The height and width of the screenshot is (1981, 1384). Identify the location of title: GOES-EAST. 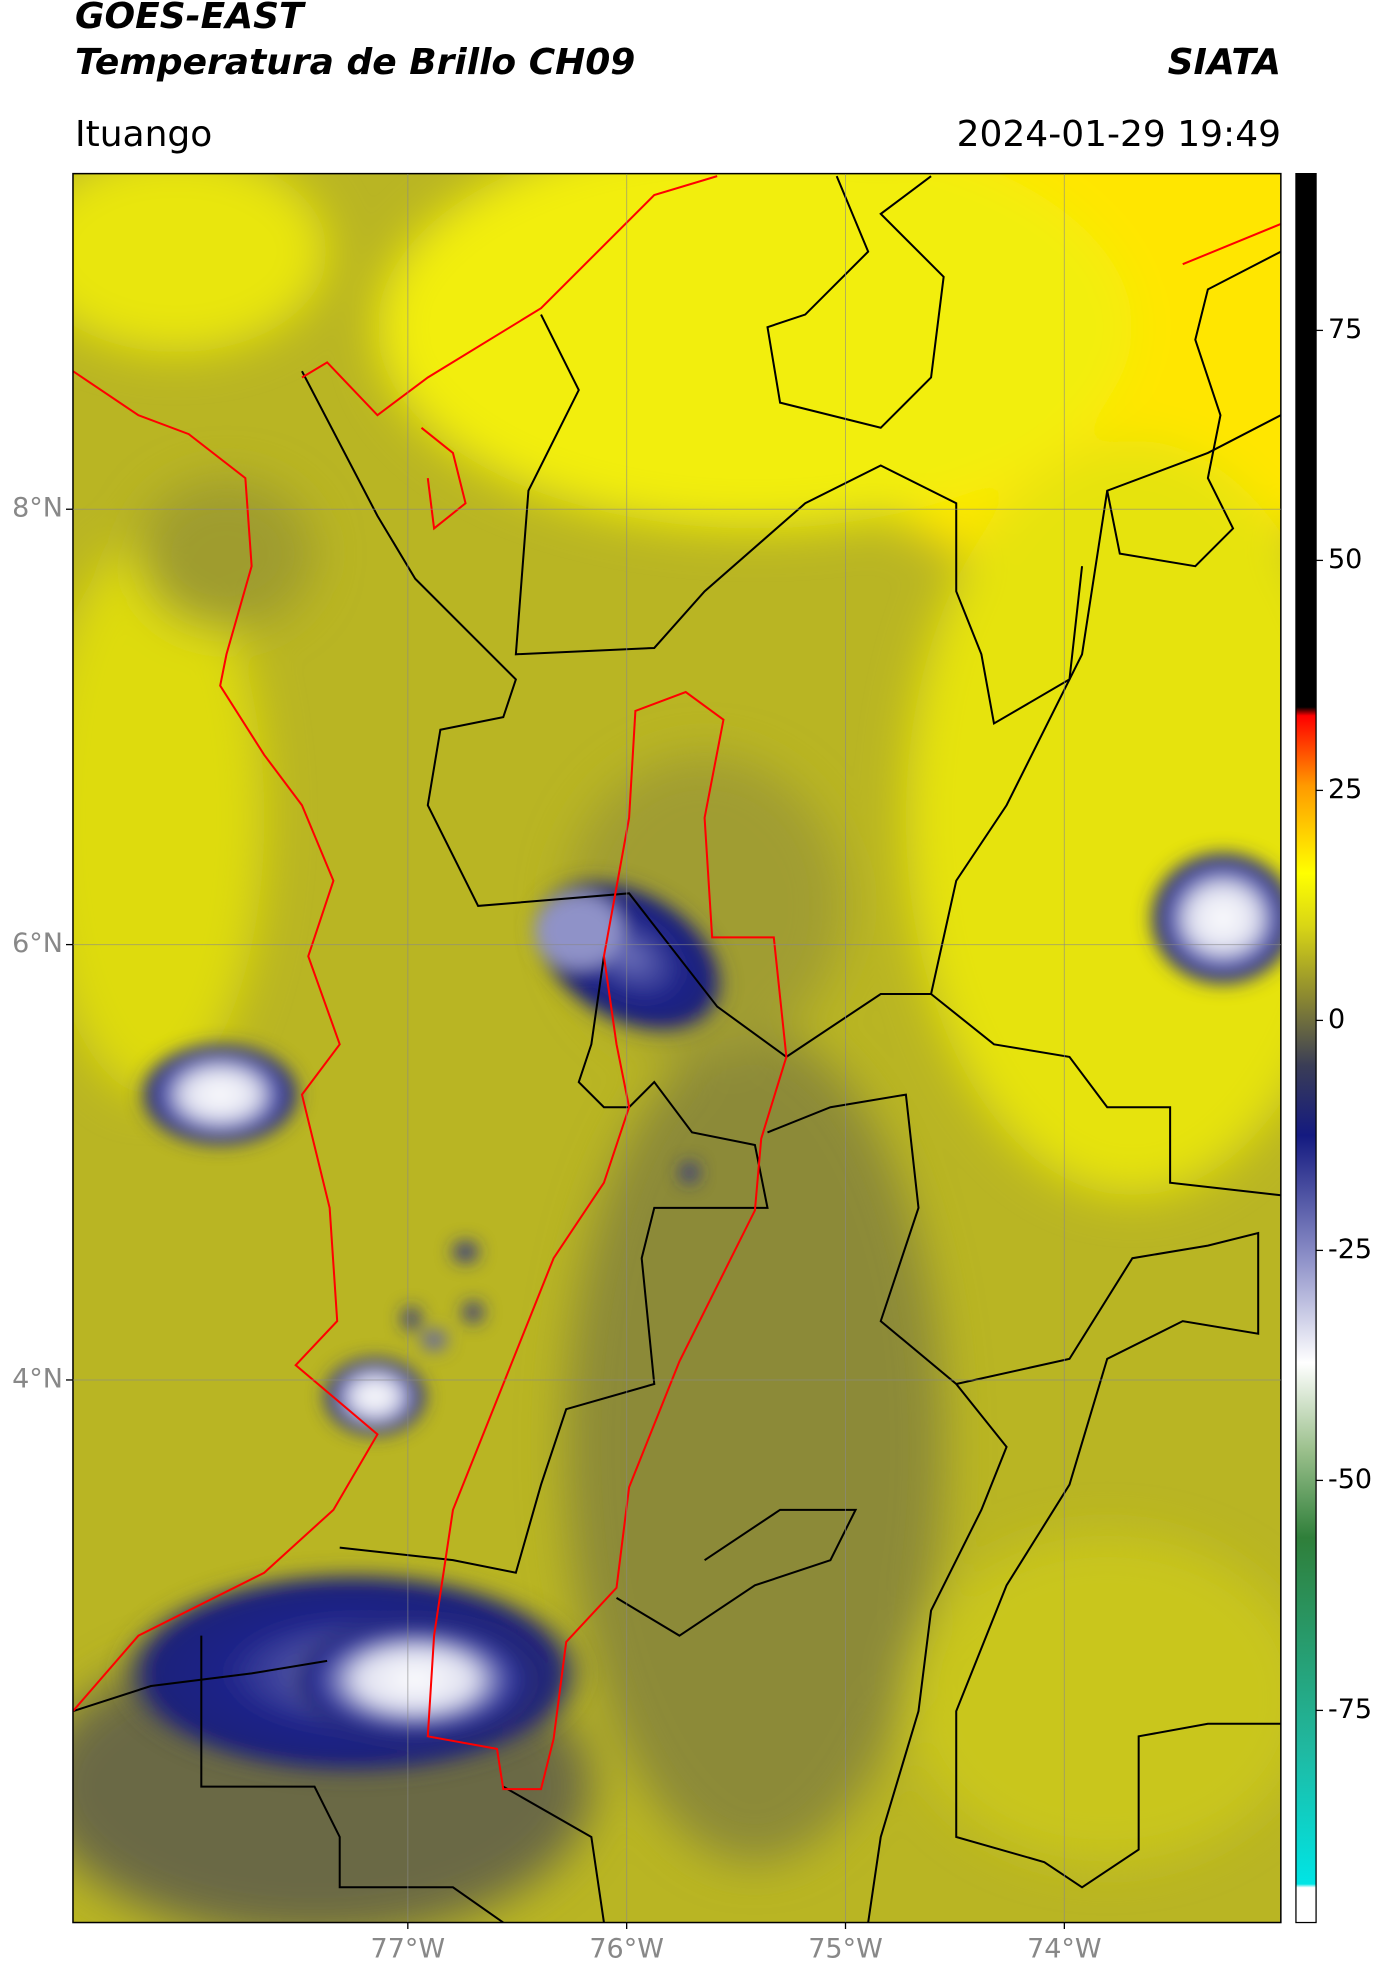
(190, 18).